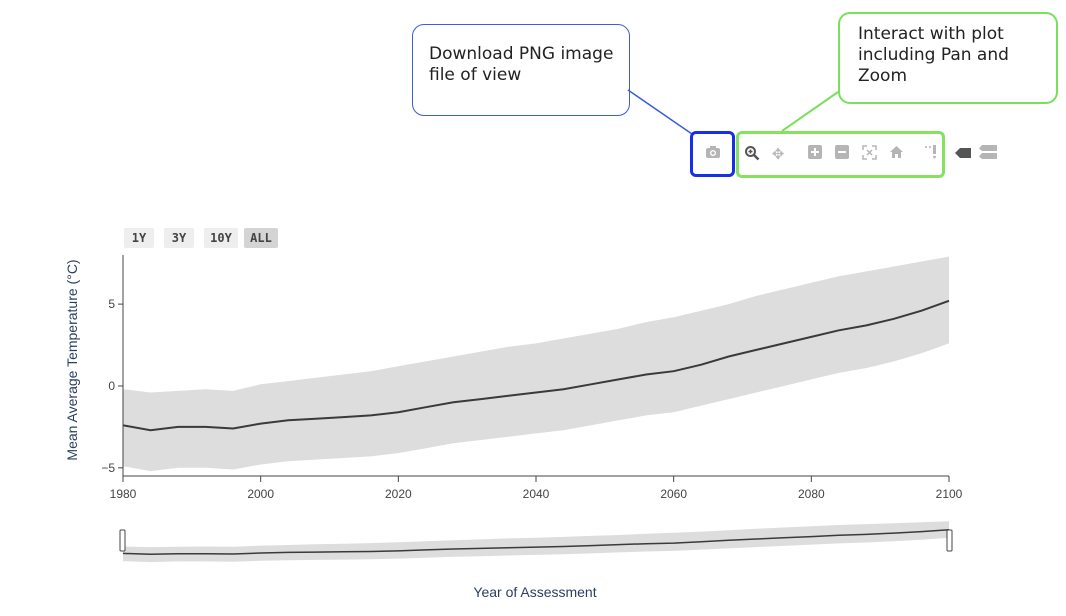  What do you see at coordinates (778, 154) in the screenshot?
I see `pan-icon: ✥` at bounding box center [778, 154].